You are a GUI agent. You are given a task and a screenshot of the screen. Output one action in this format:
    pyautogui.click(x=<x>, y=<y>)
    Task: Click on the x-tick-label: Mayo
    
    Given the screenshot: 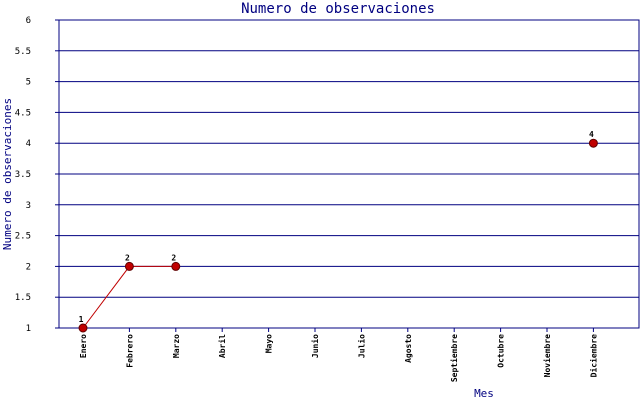 What is the action you would take?
    pyautogui.click(x=269, y=343)
    